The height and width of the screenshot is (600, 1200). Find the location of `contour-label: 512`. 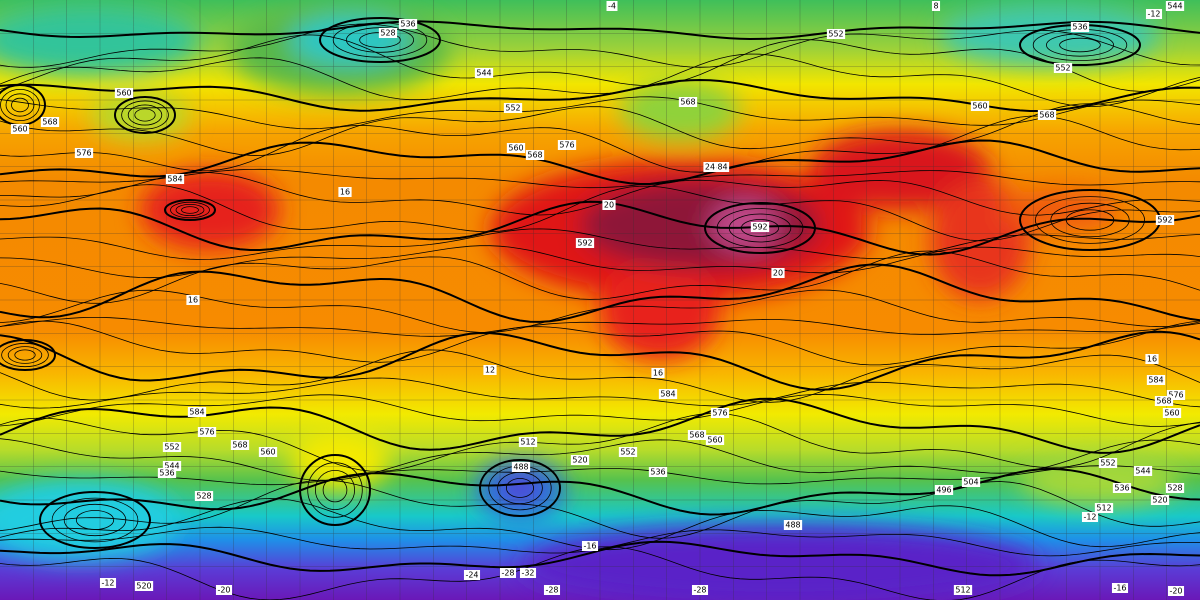

contour-label: 512 is located at coordinates (527, 442).